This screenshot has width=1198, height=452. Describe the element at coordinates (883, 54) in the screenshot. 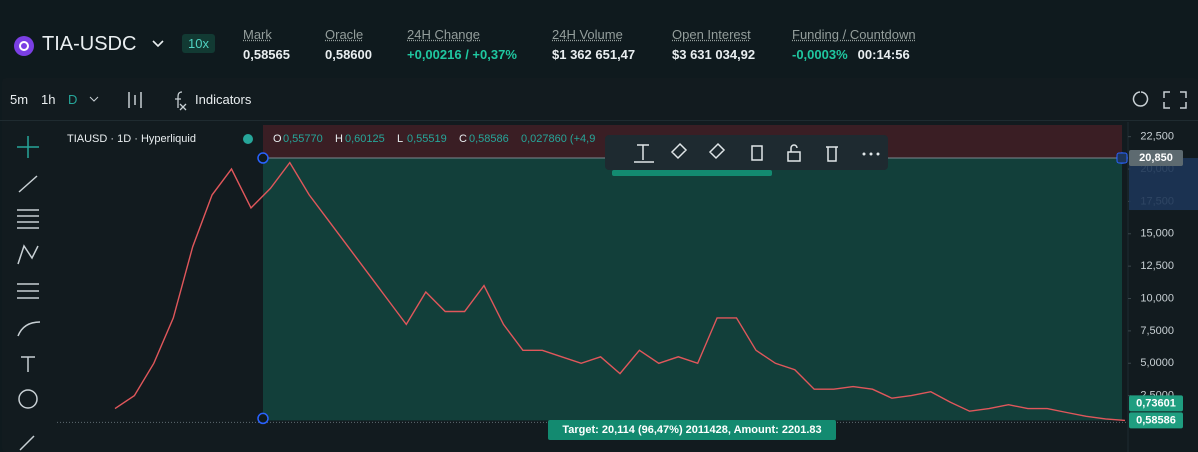

I see `countdown: 00:14:56` at that location.